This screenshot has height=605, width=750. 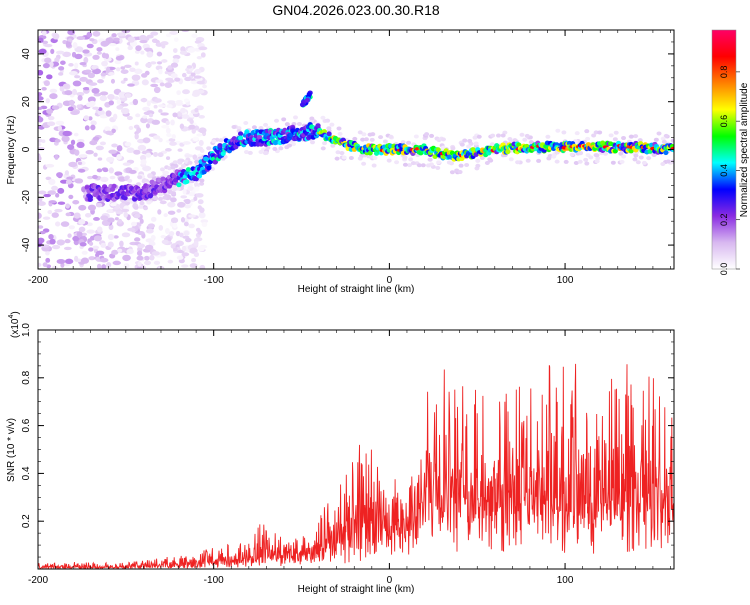 What do you see at coordinates (356, 589) in the screenshot?
I see `snr-x-label: Height of straight line (km)` at bounding box center [356, 589].